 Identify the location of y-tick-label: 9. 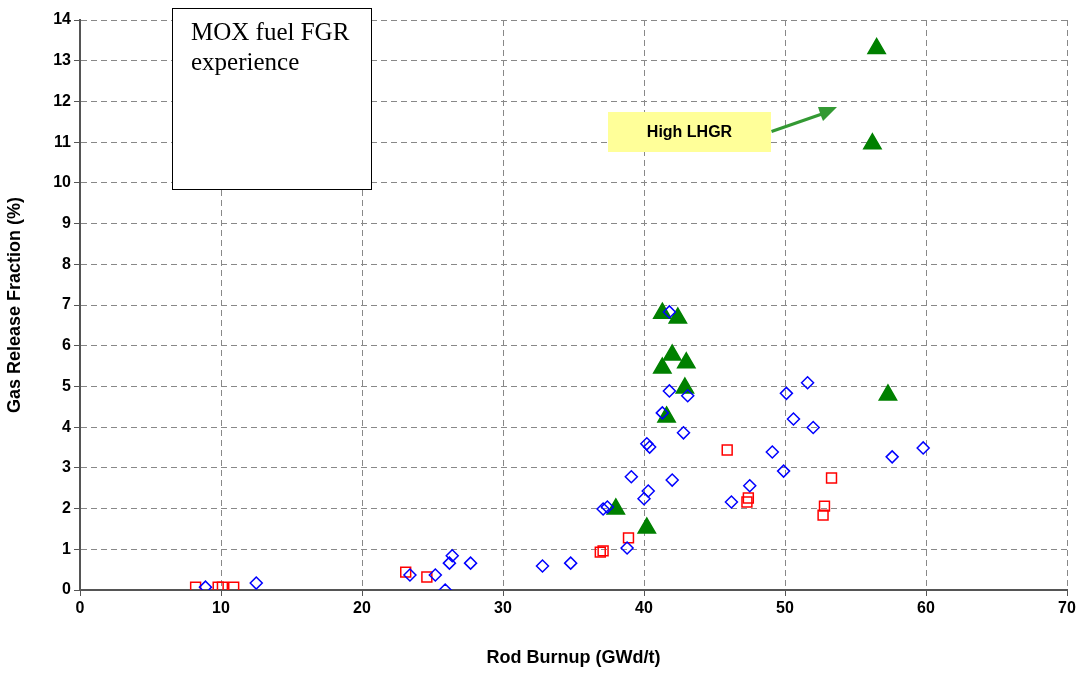
(67, 222).